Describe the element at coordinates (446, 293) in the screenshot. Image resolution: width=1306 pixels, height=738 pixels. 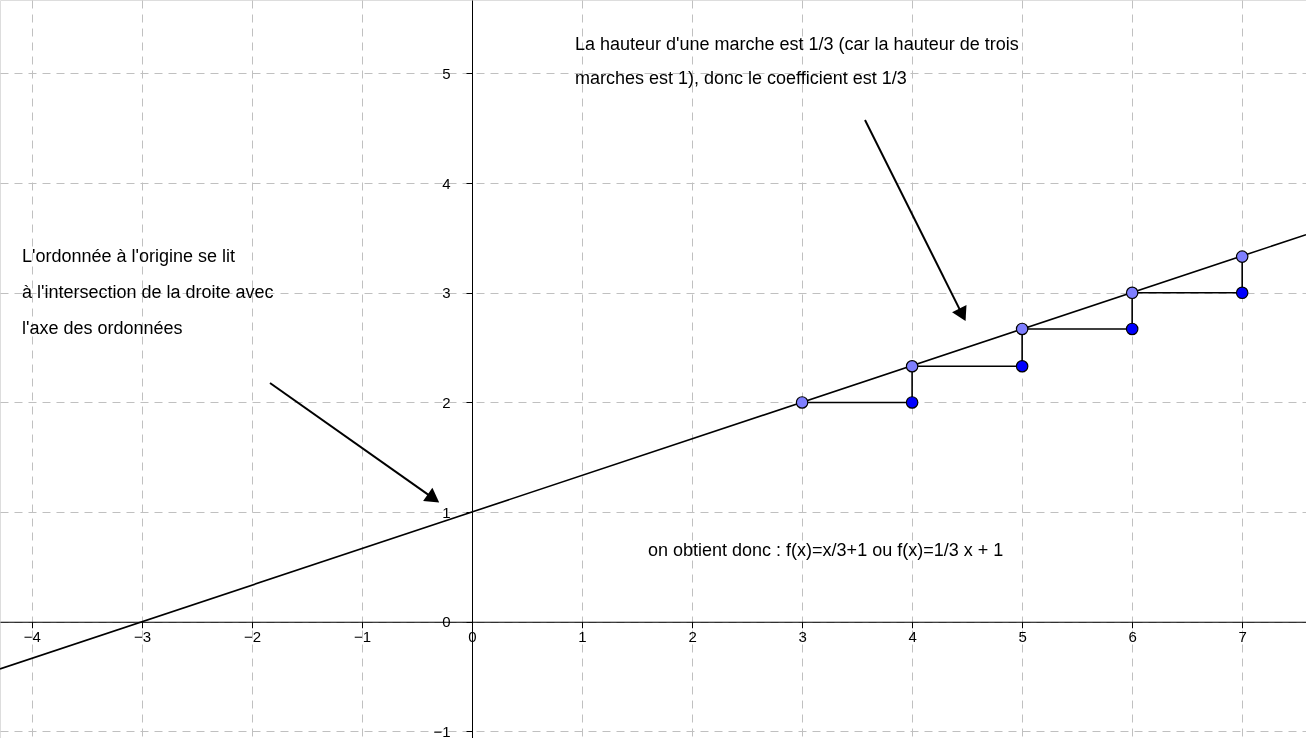
I see `y-tick-label: 3` at that location.